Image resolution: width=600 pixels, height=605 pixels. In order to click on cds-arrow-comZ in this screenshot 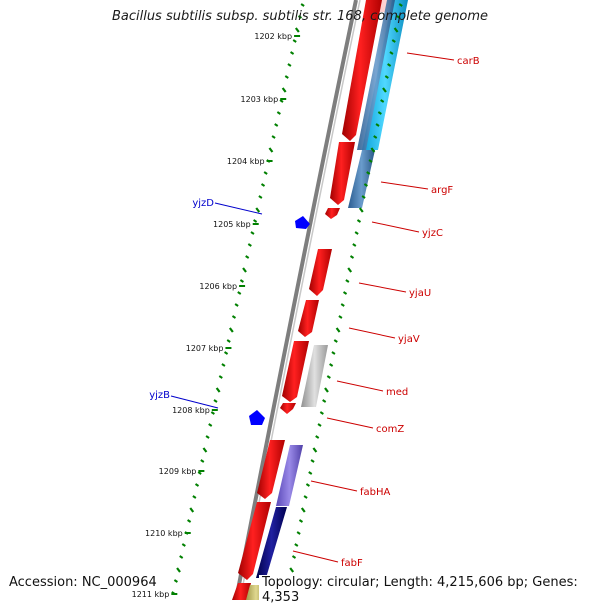, I will do `click(288, 408)`.